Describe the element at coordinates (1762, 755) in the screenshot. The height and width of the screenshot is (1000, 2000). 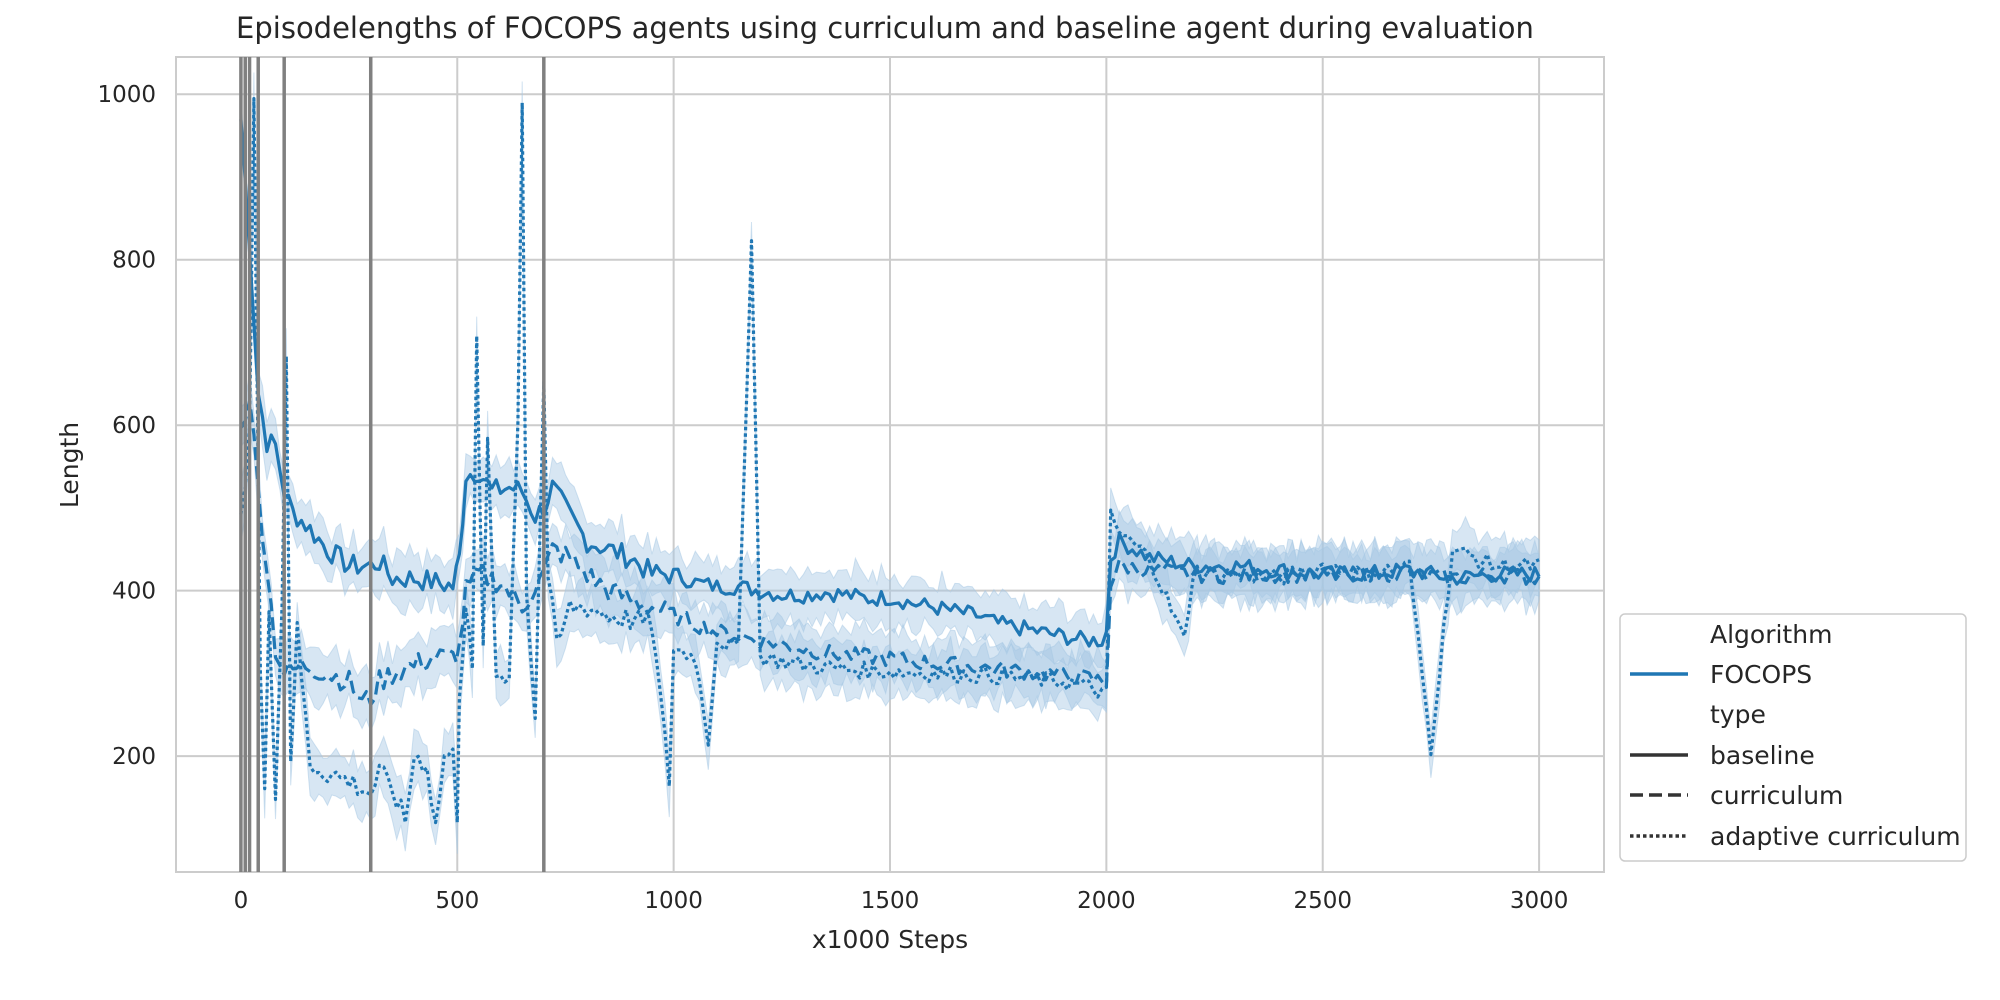
I see `legend-label-baseline: baseline` at that location.